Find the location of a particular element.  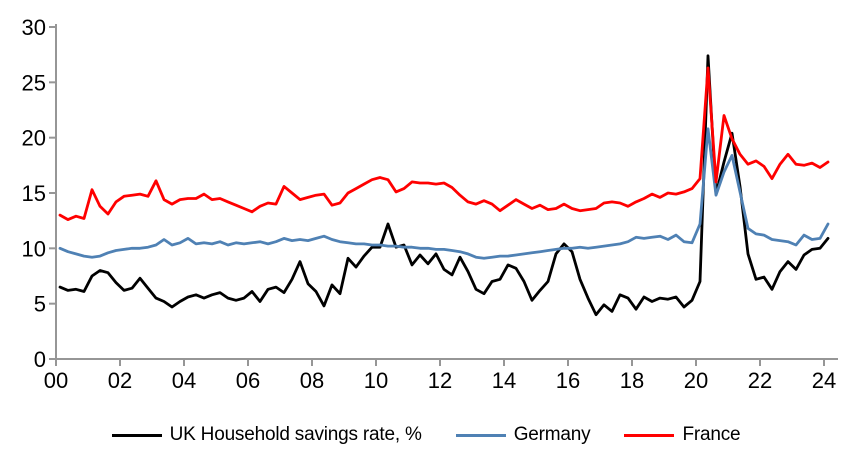

y-tick-label: 20 is located at coordinates (34, 138).